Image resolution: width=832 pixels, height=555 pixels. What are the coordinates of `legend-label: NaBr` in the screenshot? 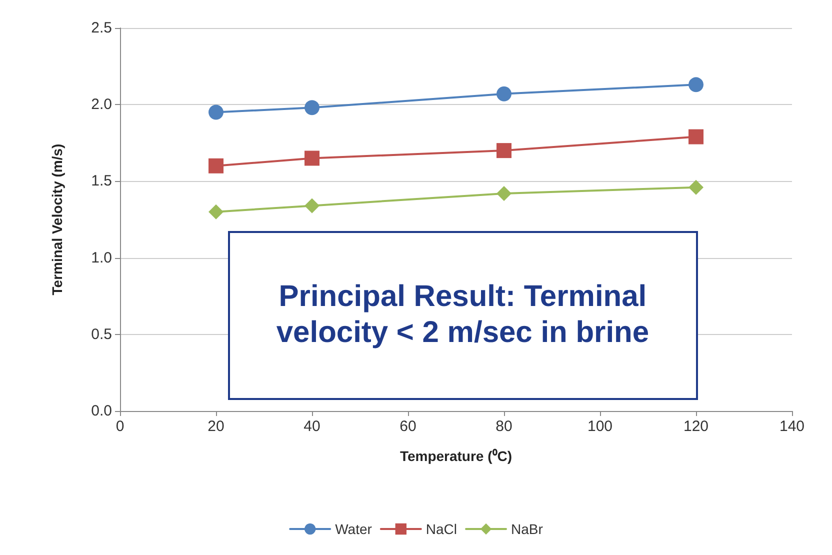 It's located at (527, 529).